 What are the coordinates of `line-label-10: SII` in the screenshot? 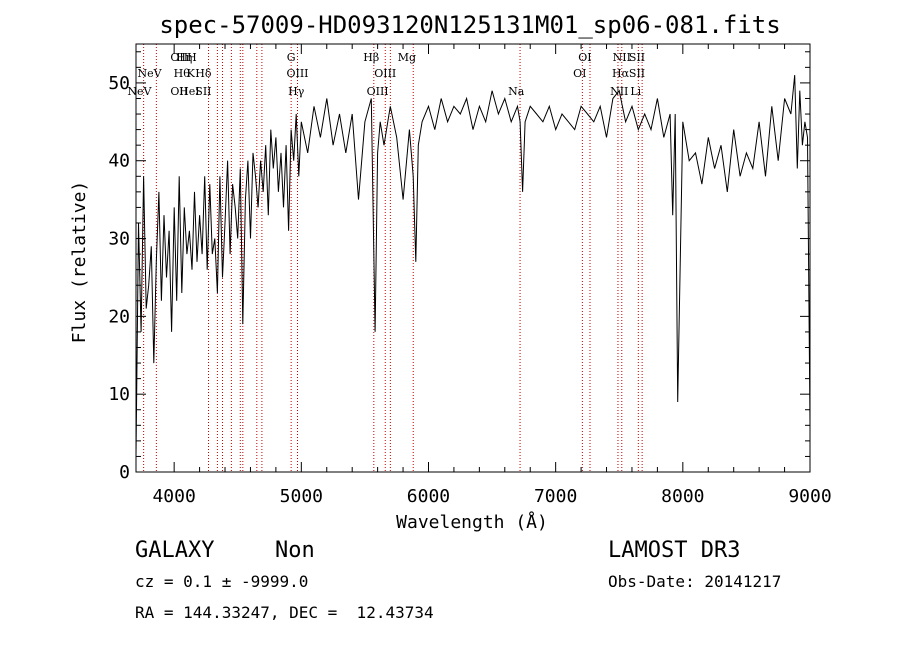 It's located at (203, 91).